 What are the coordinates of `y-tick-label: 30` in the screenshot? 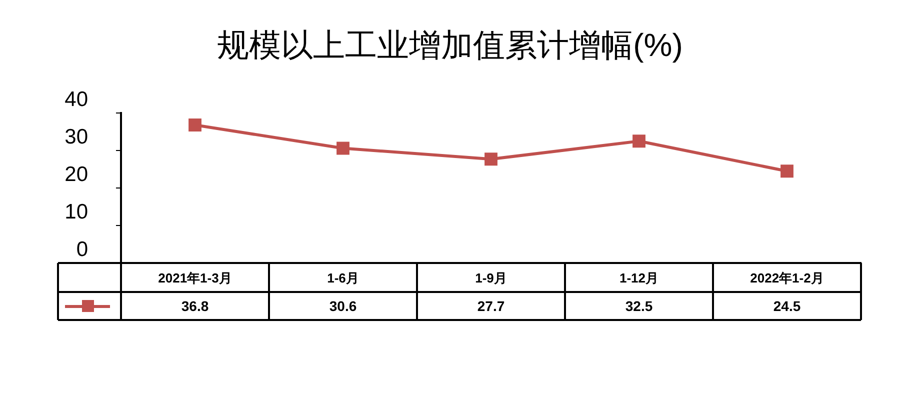 It's located at (76, 137).